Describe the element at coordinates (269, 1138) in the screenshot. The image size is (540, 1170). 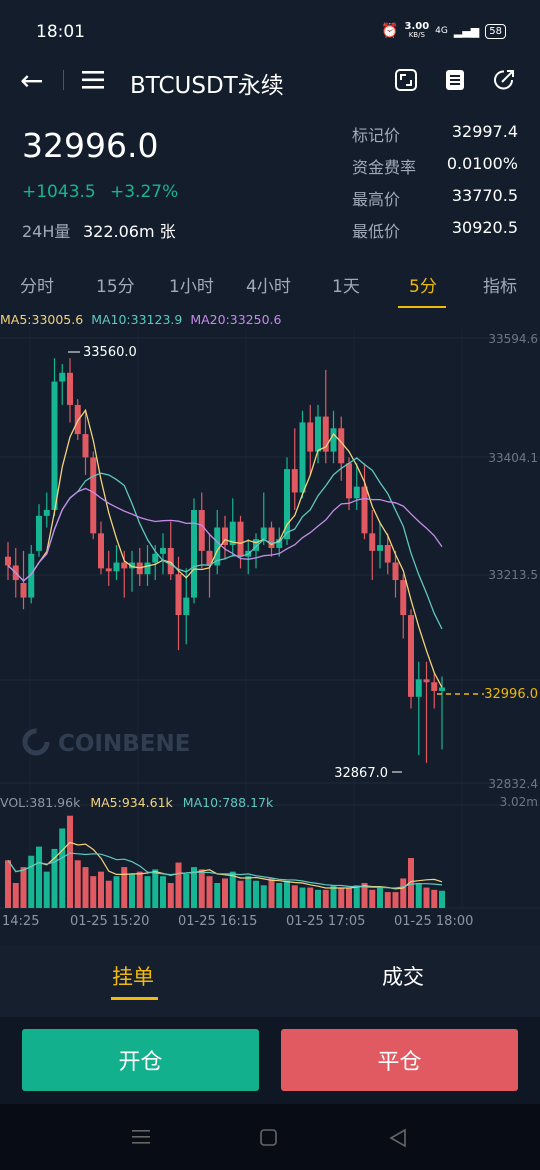
I see `home-icon` at that location.